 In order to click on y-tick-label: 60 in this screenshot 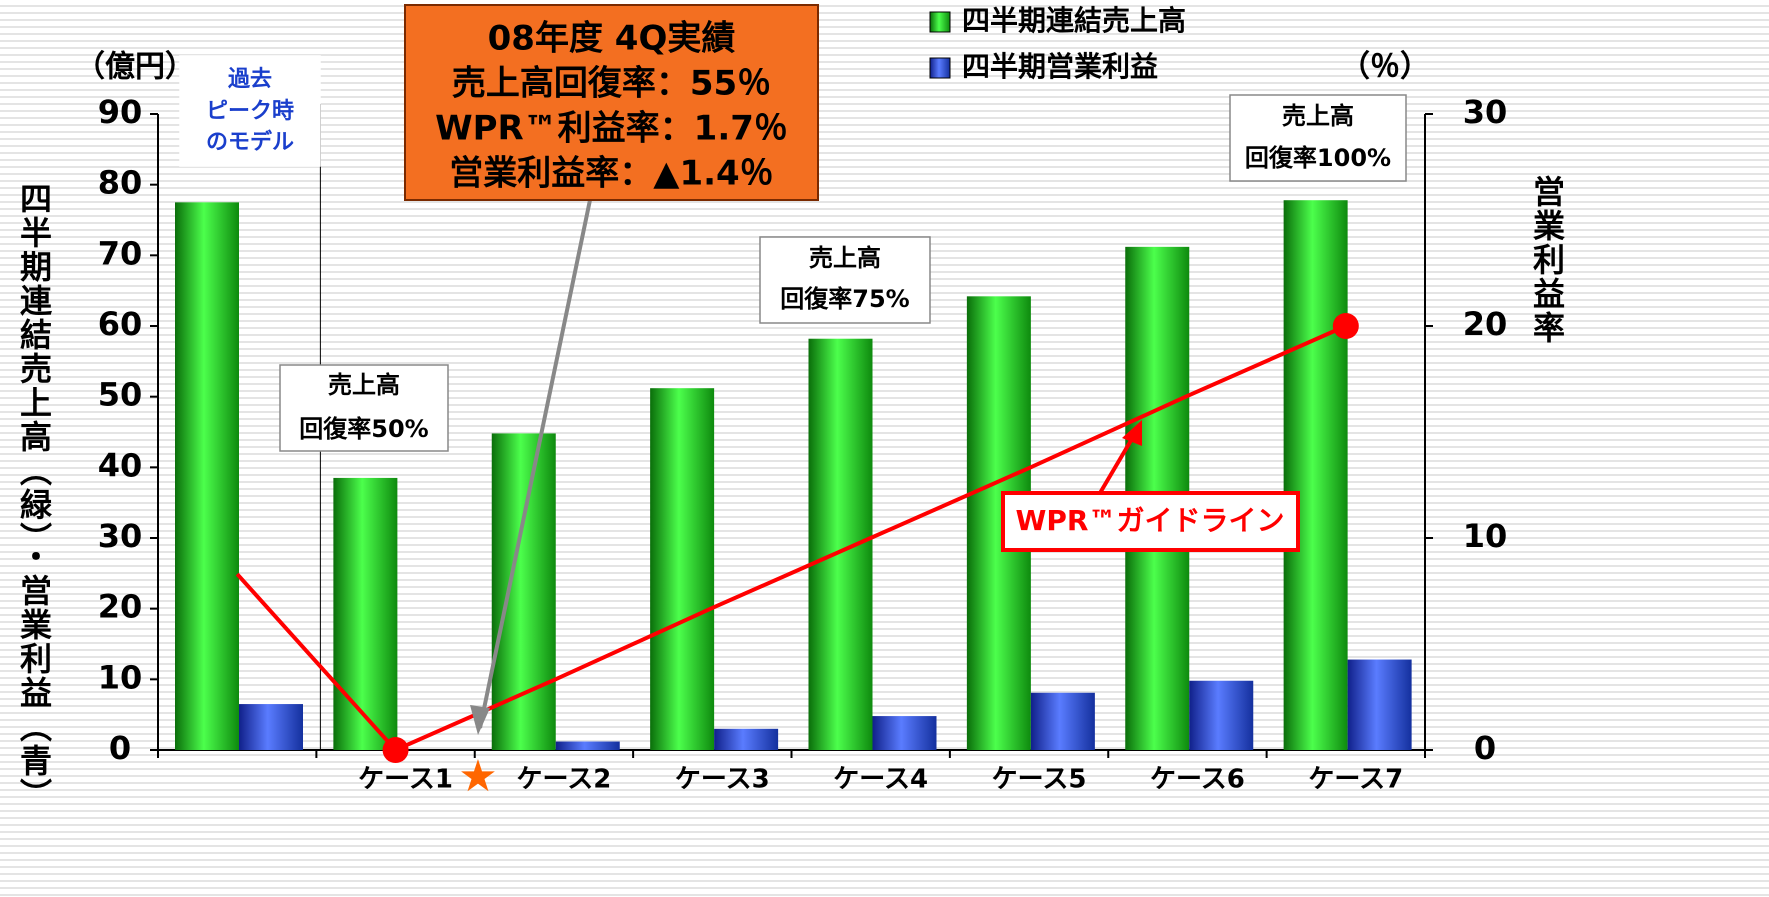, I will do `click(120, 324)`.